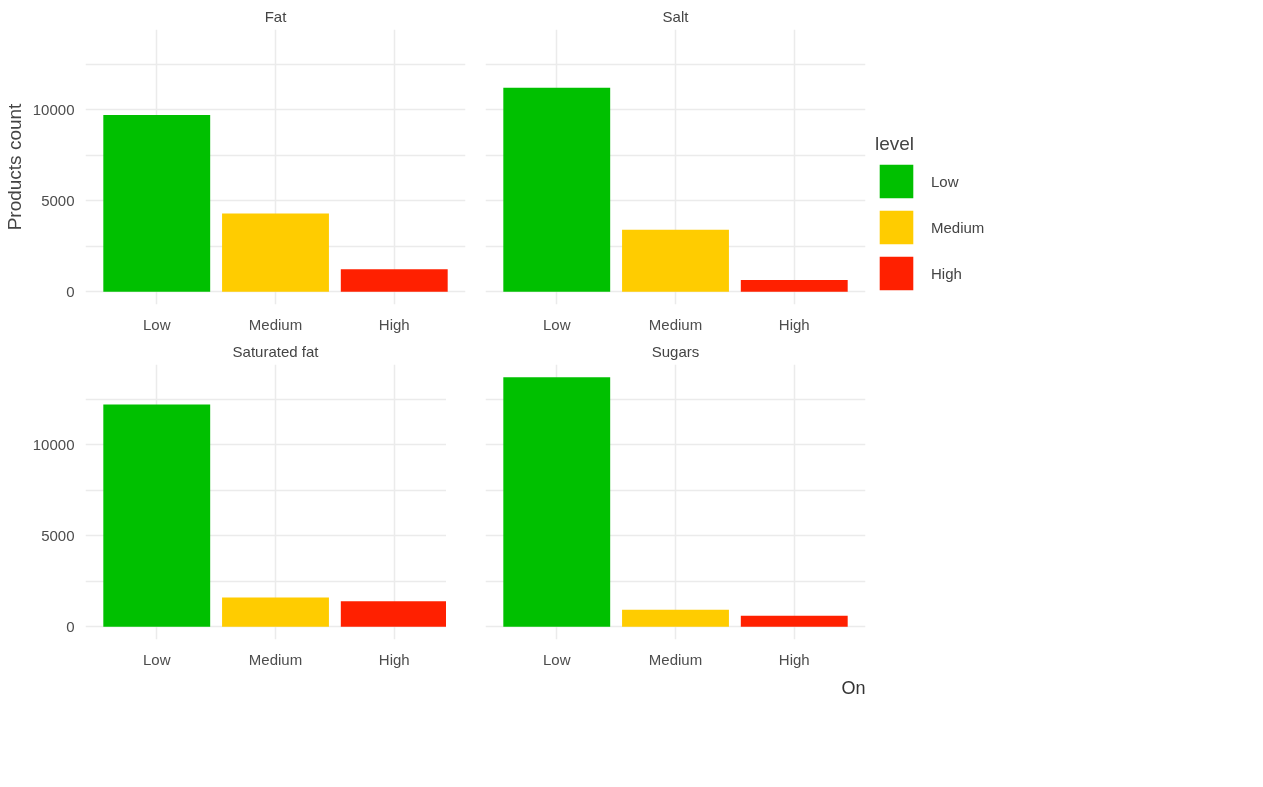 This screenshot has width=1263, height=787. Describe the element at coordinates (276, 16) in the screenshot. I see `chart-title: Fat` at that location.